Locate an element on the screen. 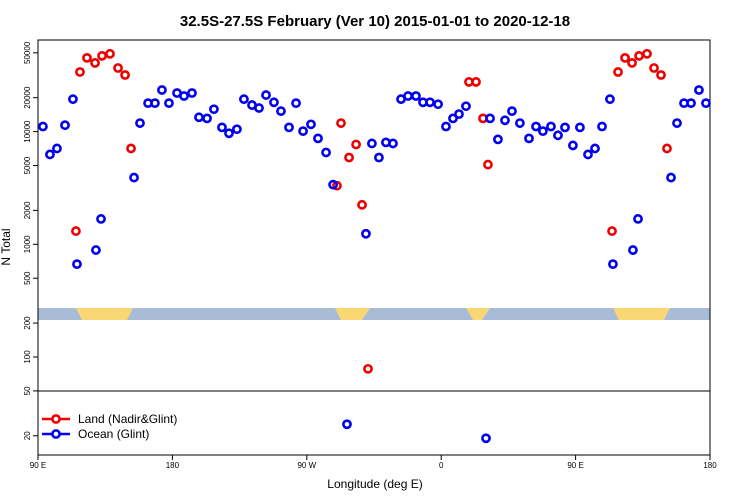  y-tick-label: 100 is located at coordinates (27, 357).